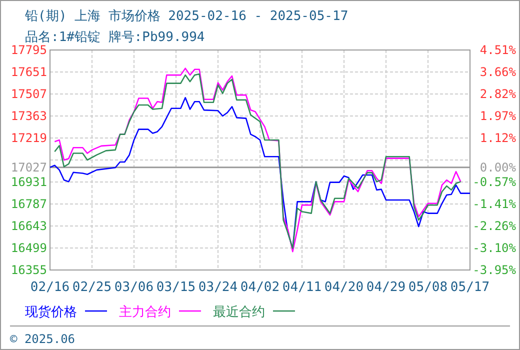 The height and width of the screenshot is (350, 520). I want to click on x-tick-label: 04/11, so click(302, 287).